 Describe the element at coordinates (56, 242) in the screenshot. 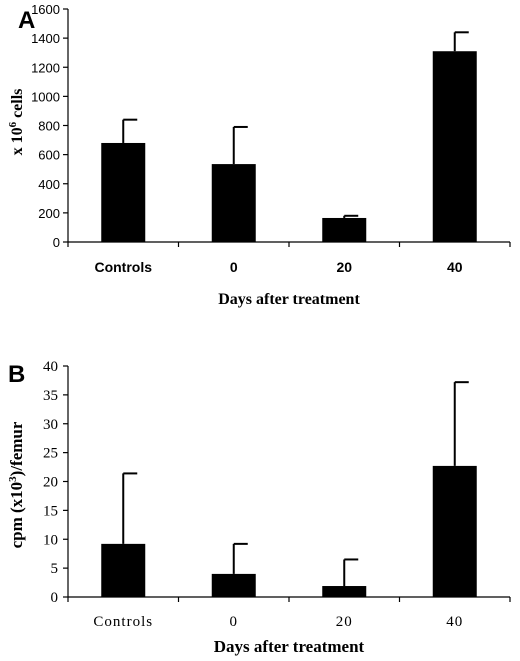

I see `panel-a-y-tick-label: 0` at that location.